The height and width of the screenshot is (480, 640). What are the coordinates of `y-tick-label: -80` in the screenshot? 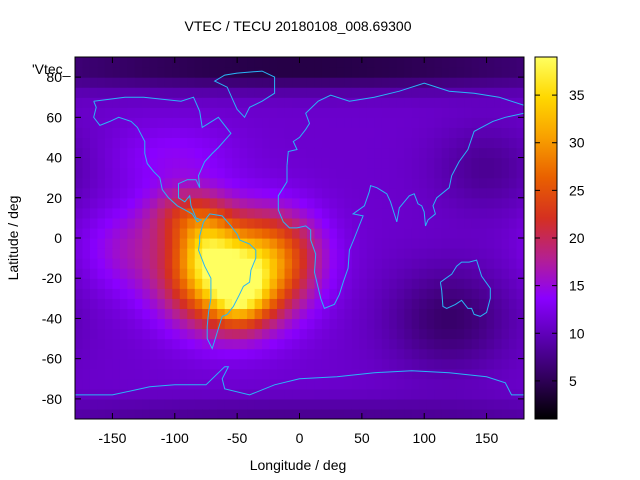 It's located at (52, 399).